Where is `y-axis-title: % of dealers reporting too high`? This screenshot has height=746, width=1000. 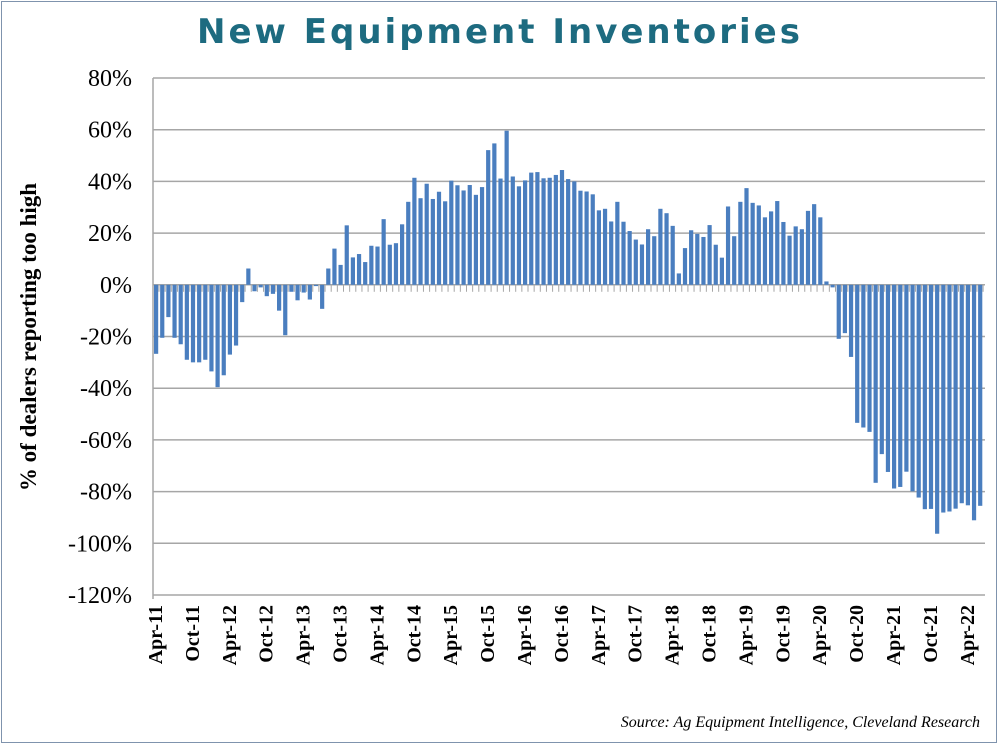 y-axis-title: % of dealers reporting too high is located at coordinates (28, 337).